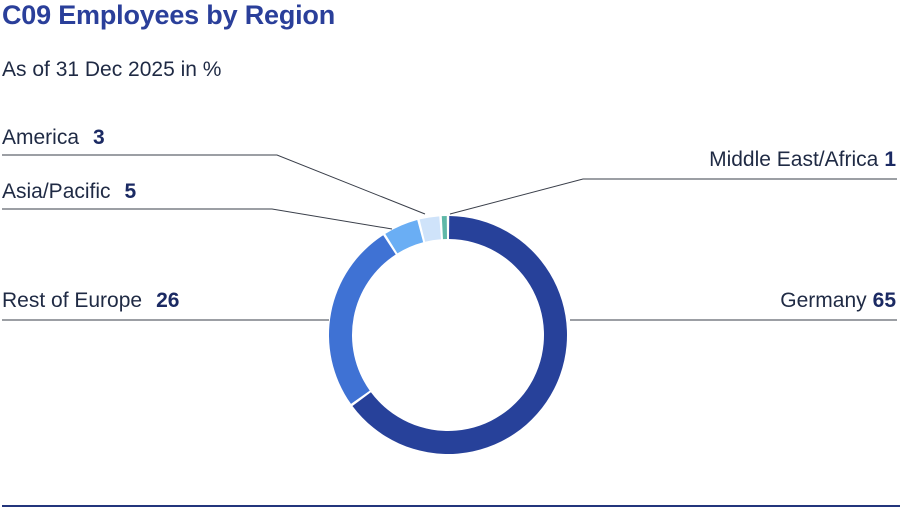  Describe the element at coordinates (673, 196) in the screenshot. I see `leader-line-middle-east-africa` at that location.